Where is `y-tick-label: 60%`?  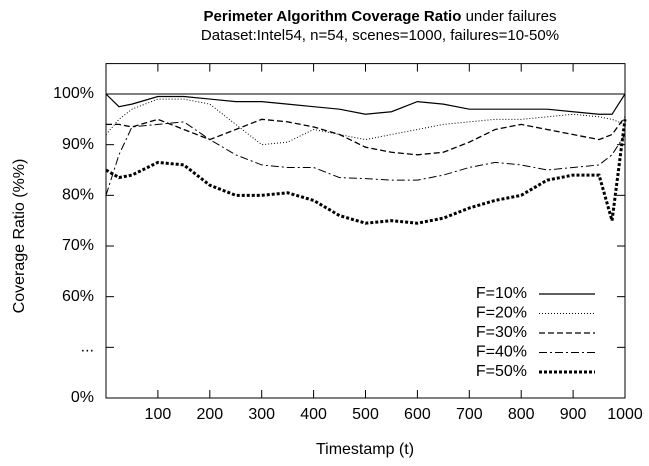 y-tick-label: 60% is located at coordinates (78, 296).